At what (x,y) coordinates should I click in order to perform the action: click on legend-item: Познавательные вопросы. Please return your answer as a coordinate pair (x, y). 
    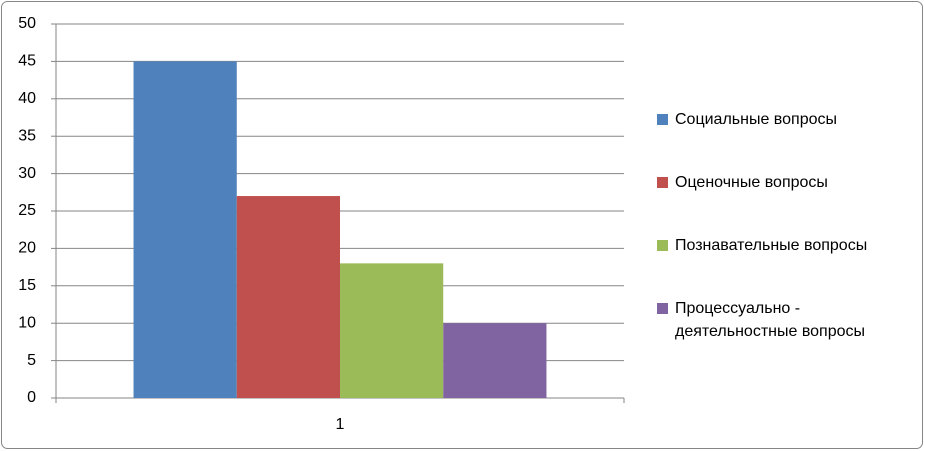
    Looking at the image, I should click on (788, 245).